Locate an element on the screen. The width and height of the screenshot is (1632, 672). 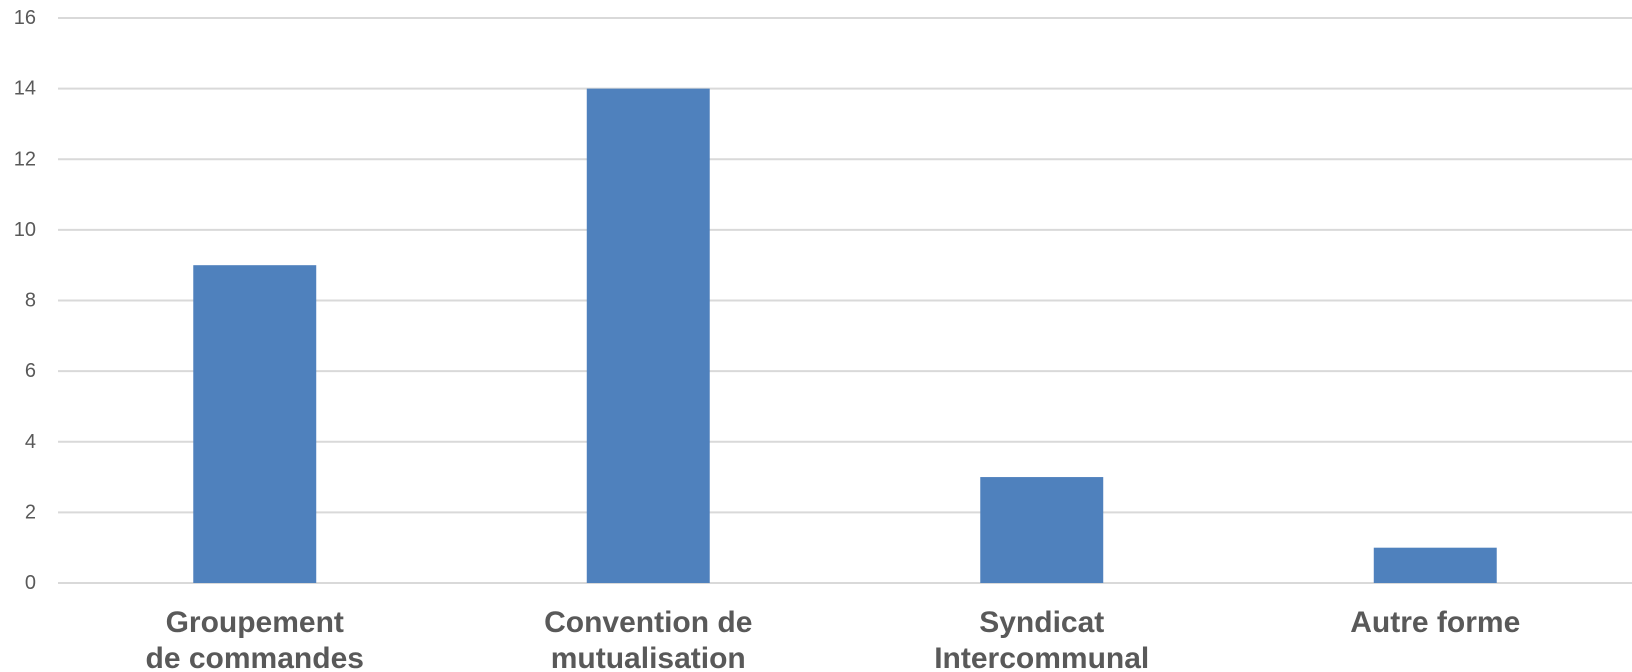
x-category-label: Groupement de commandes is located at coordinates (255, 639).